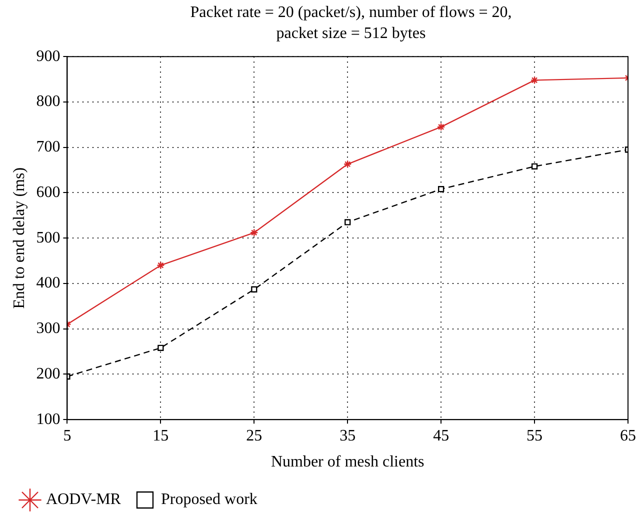 This screenshot has width=642, height=522. I want to click on x-tick-label: 45, so click(441, 435).